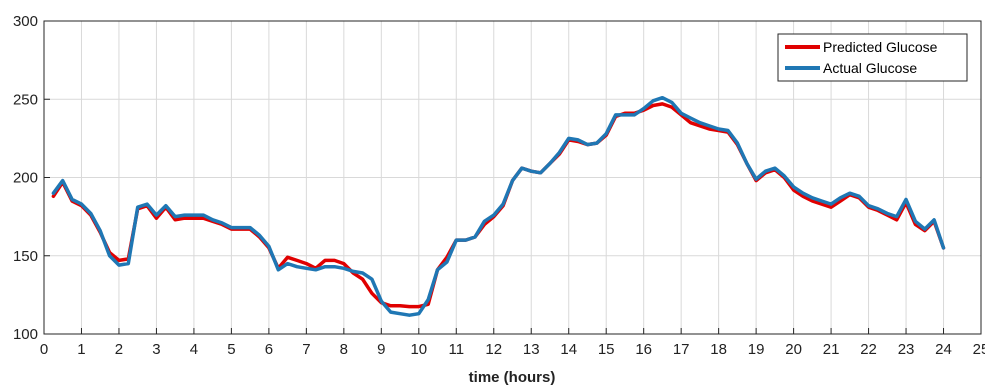 The height and width of the screenshot is (385, 985). I want to click on x-tick-label: 6, so click(269, 349).